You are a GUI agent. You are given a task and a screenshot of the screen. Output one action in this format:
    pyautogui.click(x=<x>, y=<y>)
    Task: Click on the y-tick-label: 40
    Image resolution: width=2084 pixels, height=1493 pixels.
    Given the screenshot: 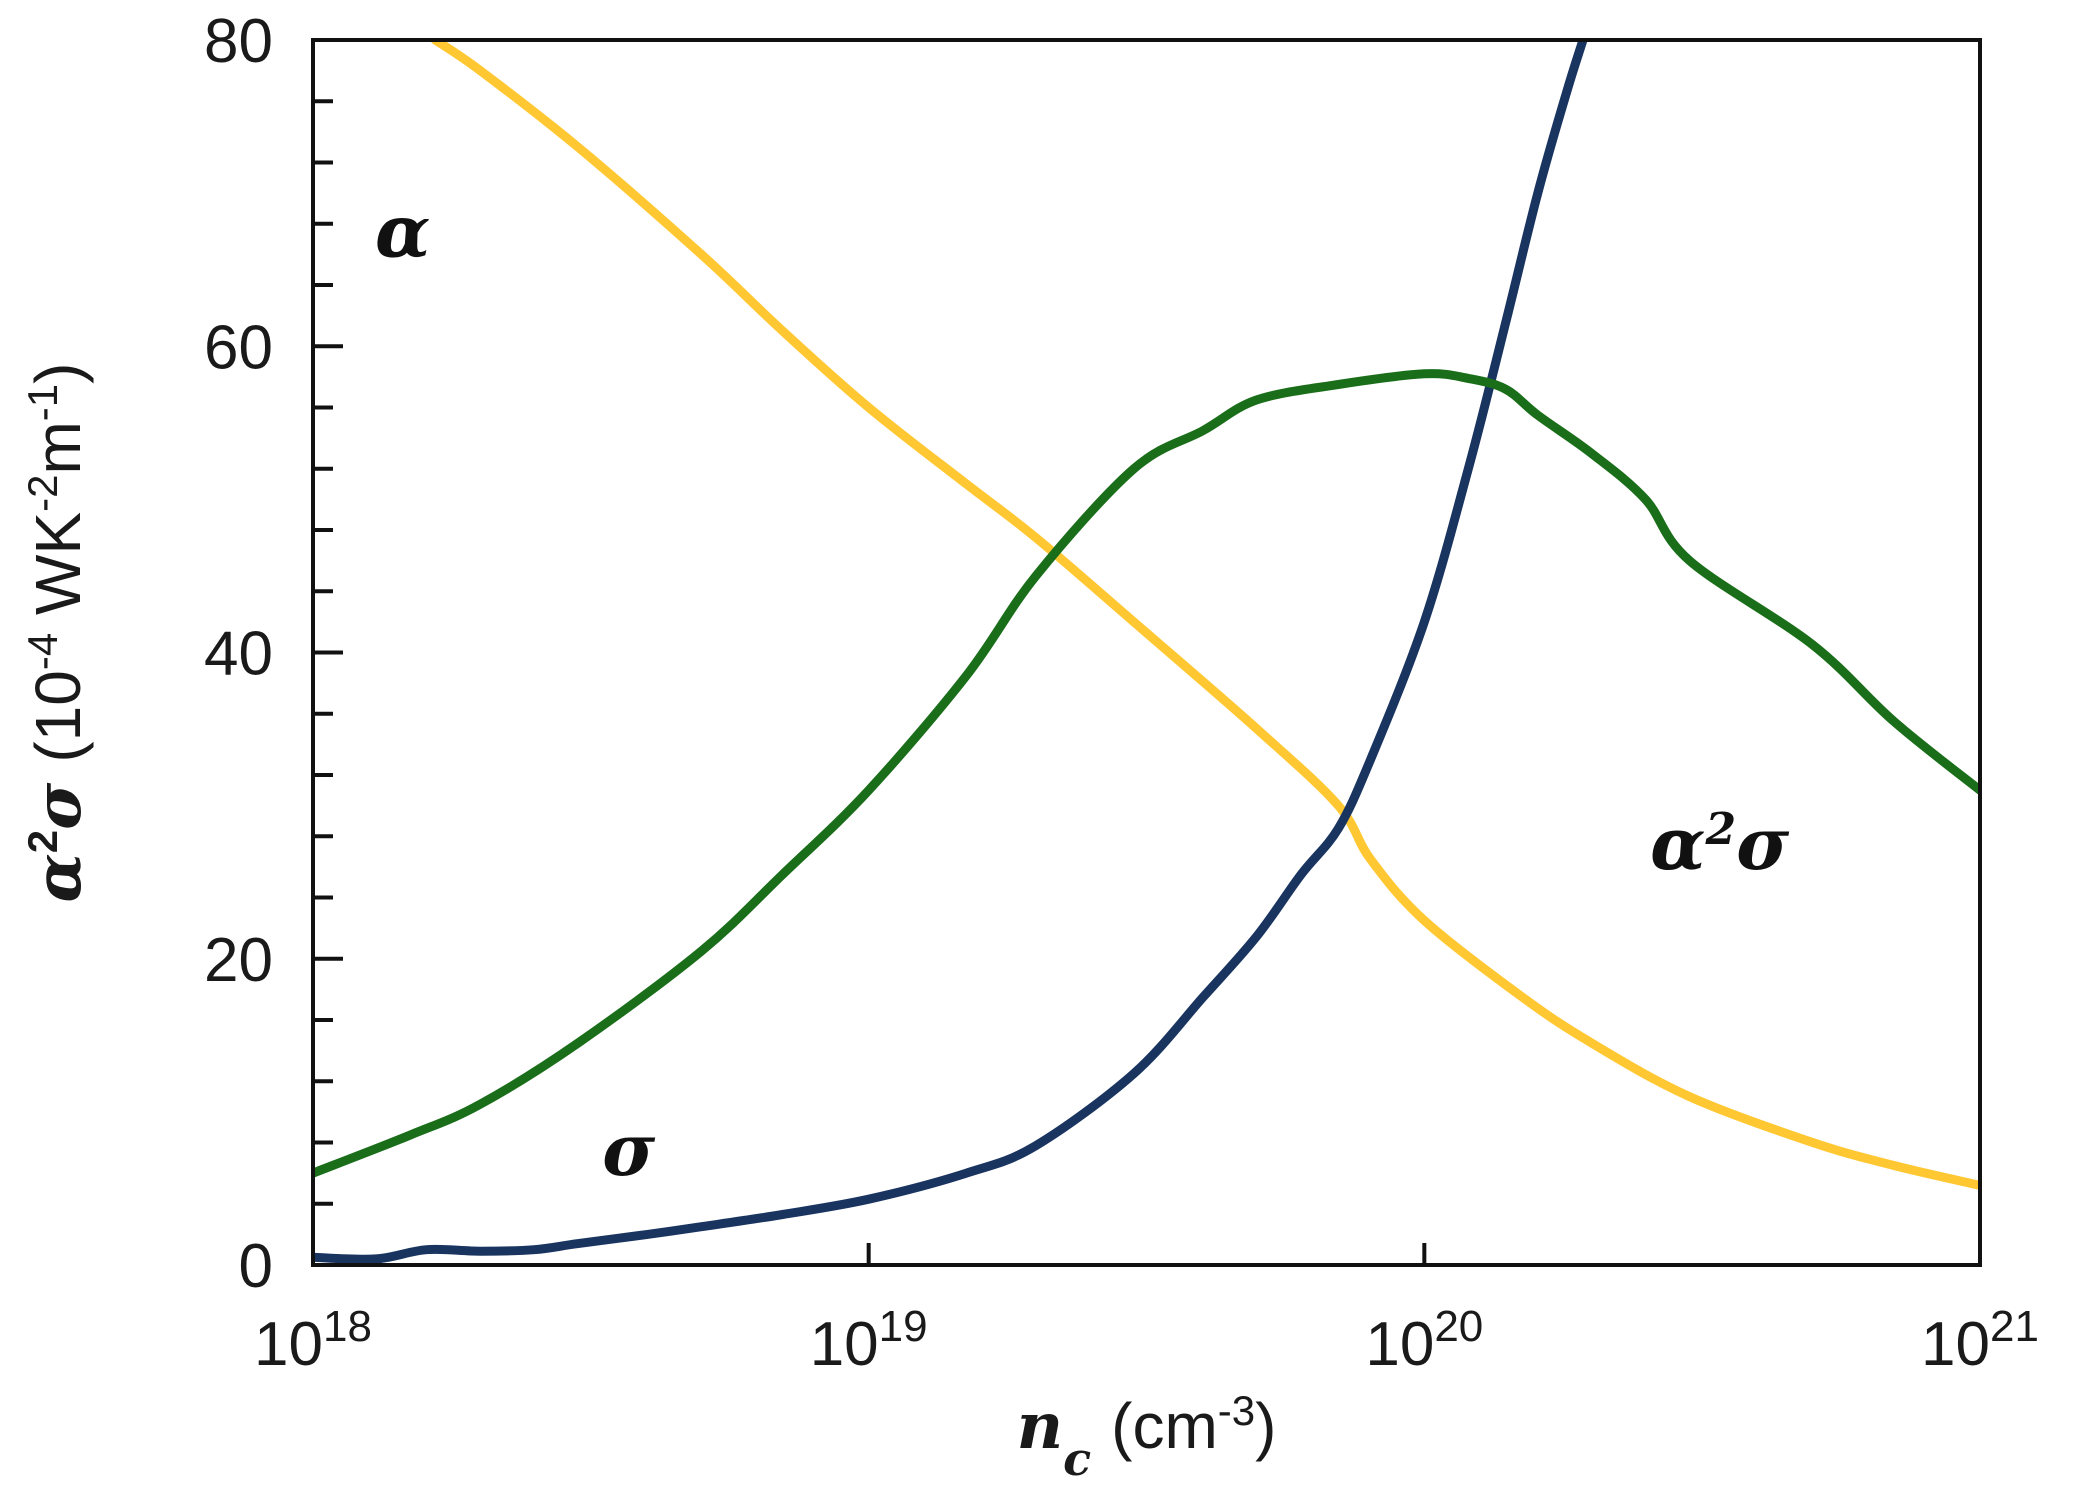 What is the action you would take?
    pyautogui.click(x=238, y=654)
    